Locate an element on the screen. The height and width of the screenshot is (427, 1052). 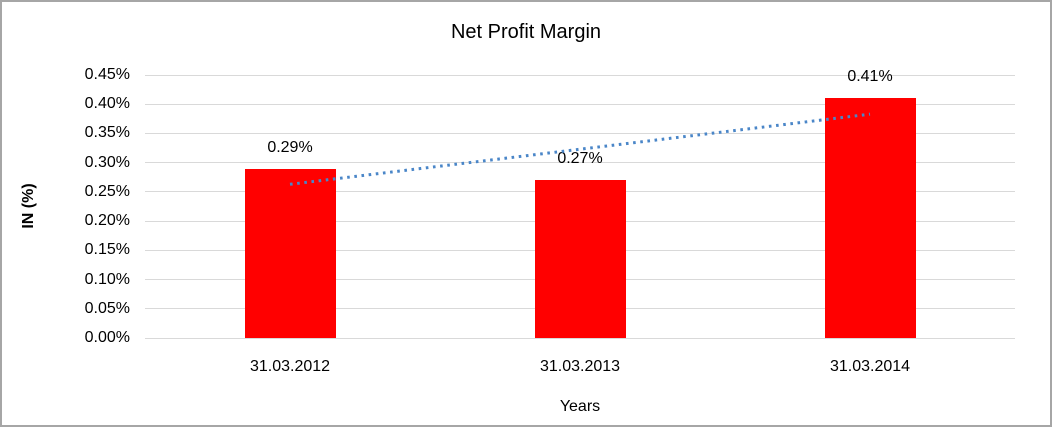
bar-data-label: 0.27% is located at coordinates (580, 159).